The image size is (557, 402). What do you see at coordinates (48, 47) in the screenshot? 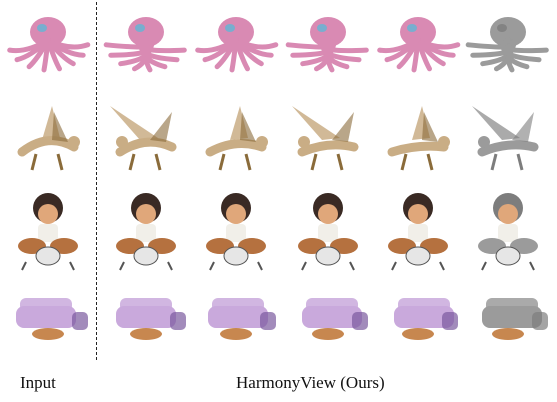
I see `octopus-input-image` at bounding box center [48, 47].